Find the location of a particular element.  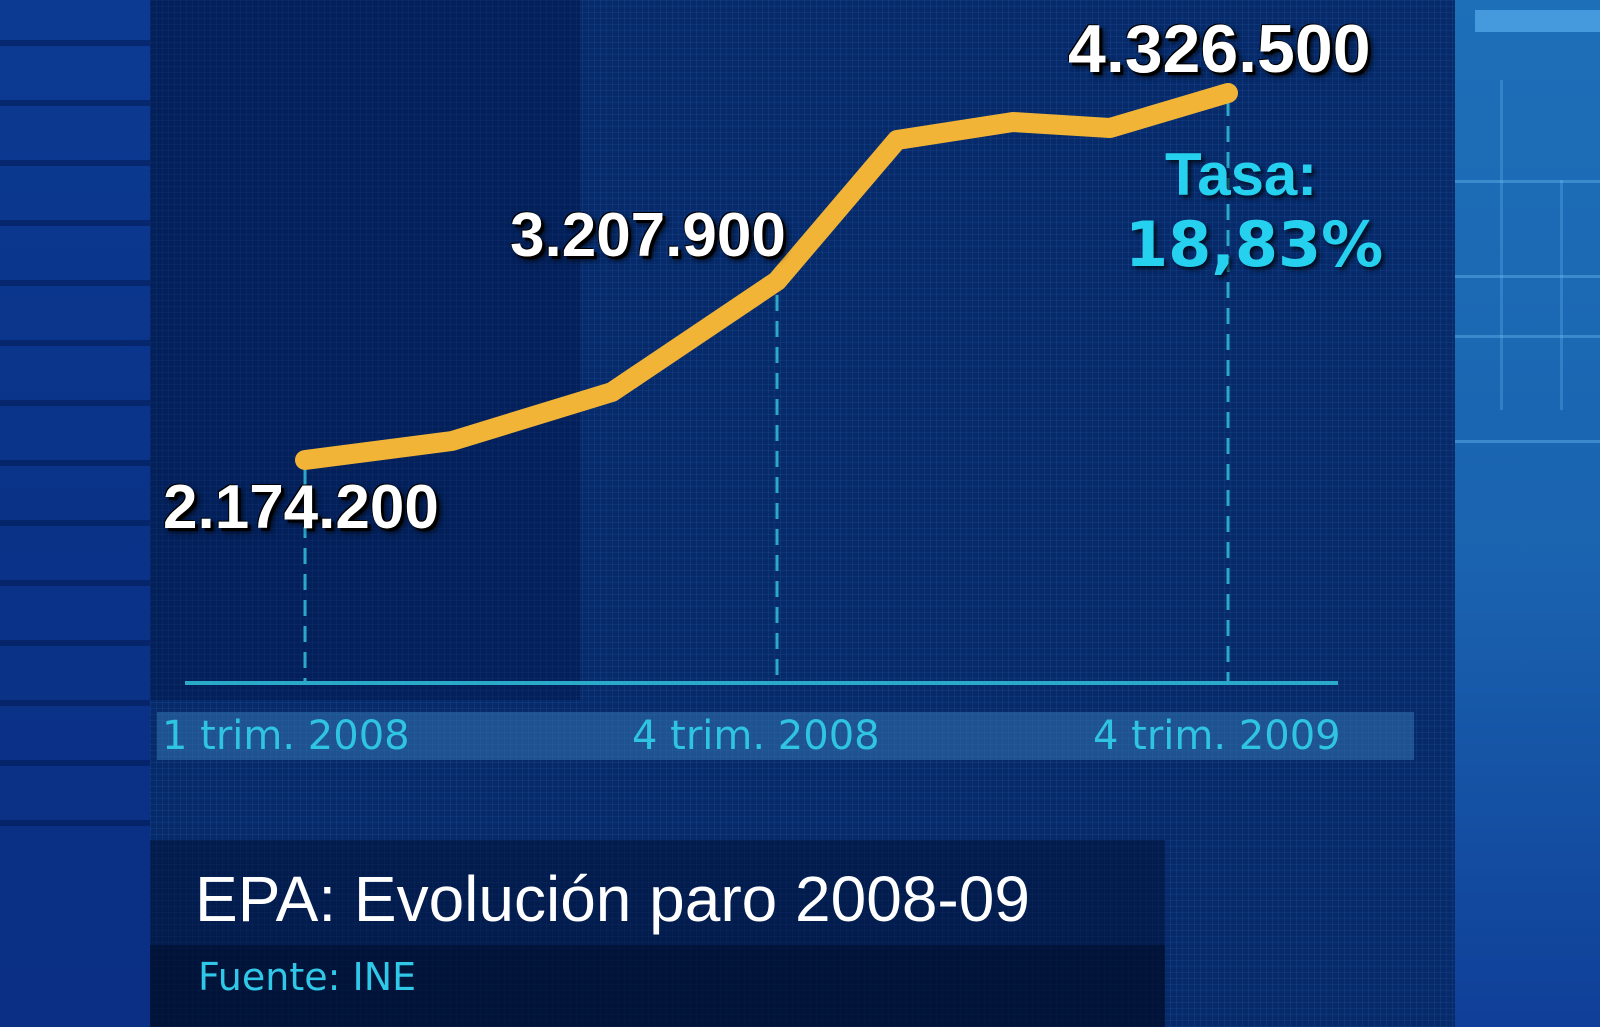

x-label-q4-2009: 4 trim. 2009 is located at coordinates (1217, 736).